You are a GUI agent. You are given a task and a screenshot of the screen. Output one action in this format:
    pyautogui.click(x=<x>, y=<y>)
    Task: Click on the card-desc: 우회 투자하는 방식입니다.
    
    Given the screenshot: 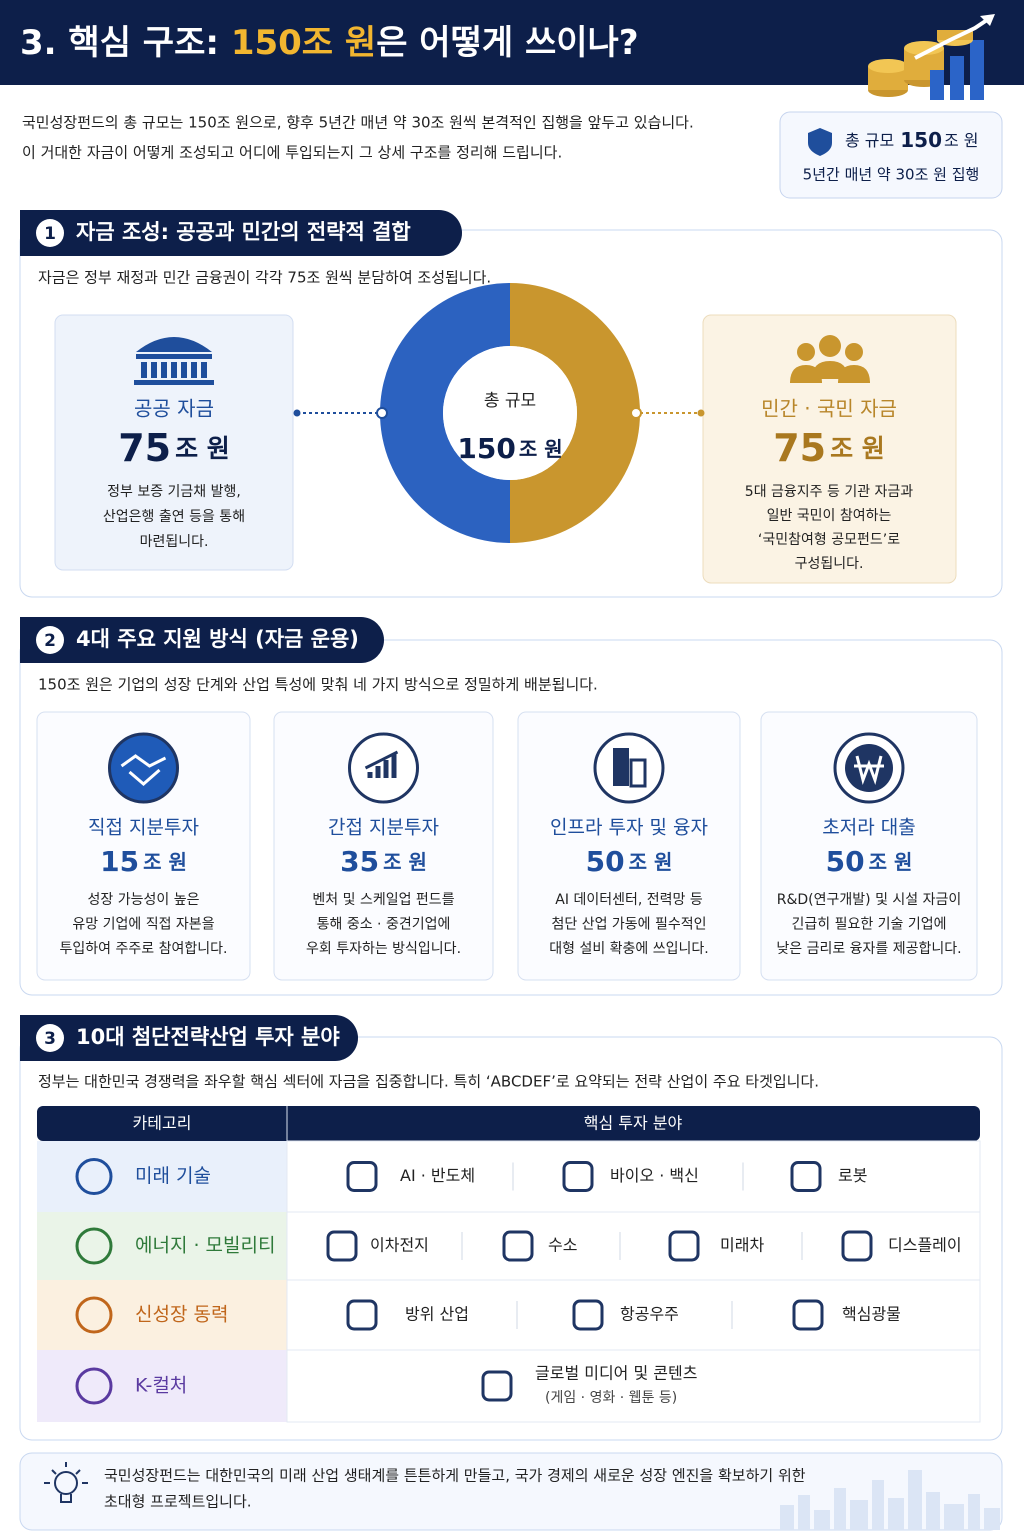 What is the action you would take?
    pyautogui.click(x=383, y=949)
    